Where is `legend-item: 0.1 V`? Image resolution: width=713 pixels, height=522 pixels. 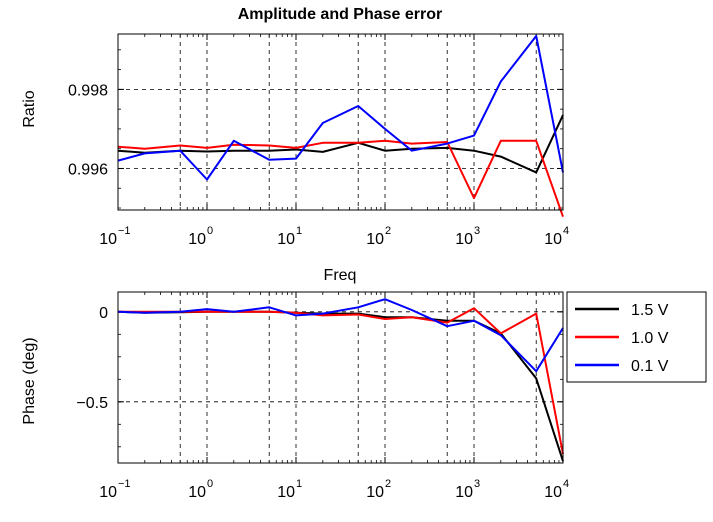 legend-item: 0.1 V is located at coordinates (622, 366).